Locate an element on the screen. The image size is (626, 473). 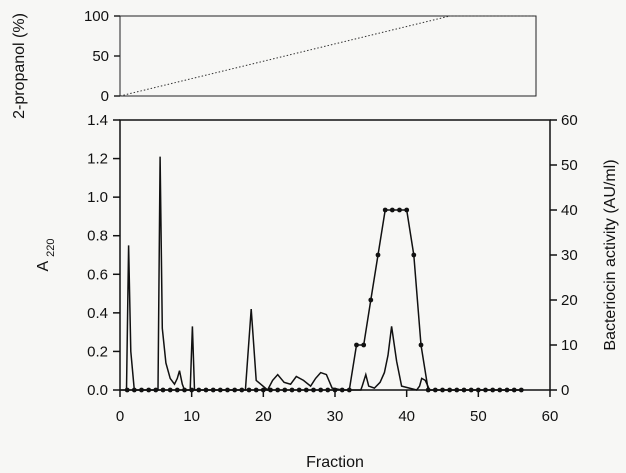
left-y-tick-label: 0.4 is located at coordinates (97, 313).